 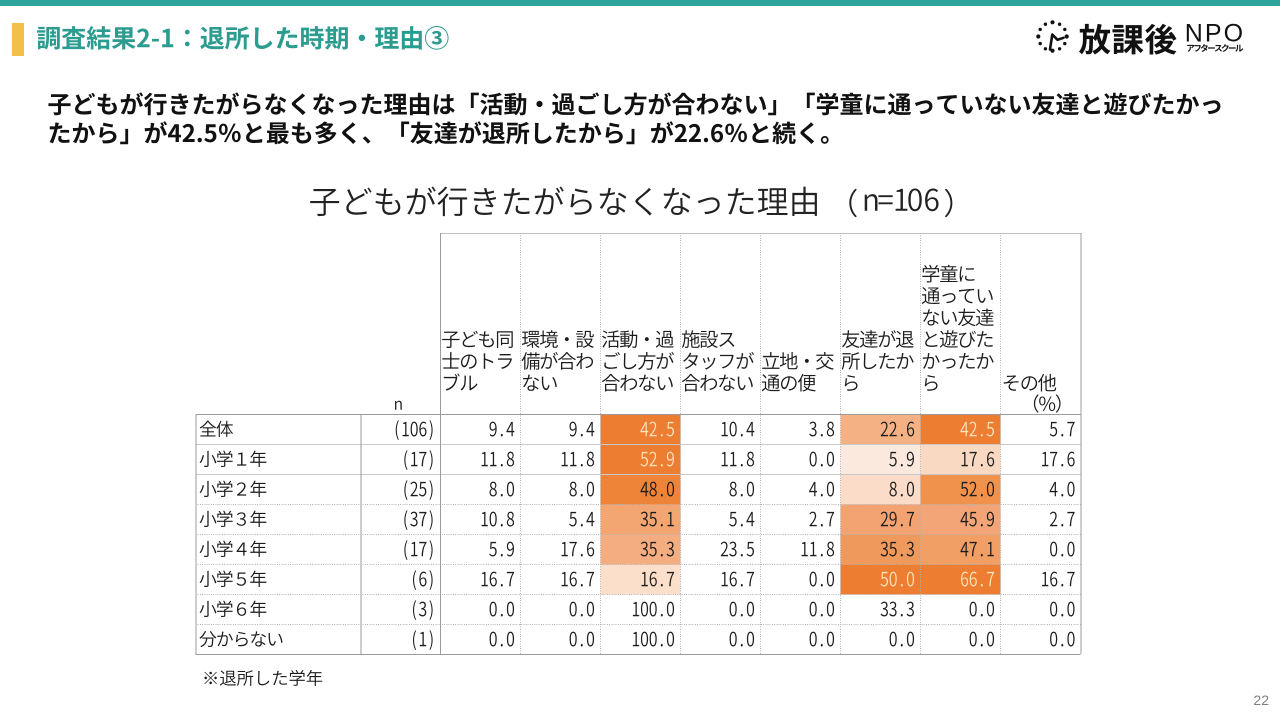 What do you see at coordinates (1215, 33) in the screenshot?
I see `svg-text: NPO` at bounding box center [1215, 33].